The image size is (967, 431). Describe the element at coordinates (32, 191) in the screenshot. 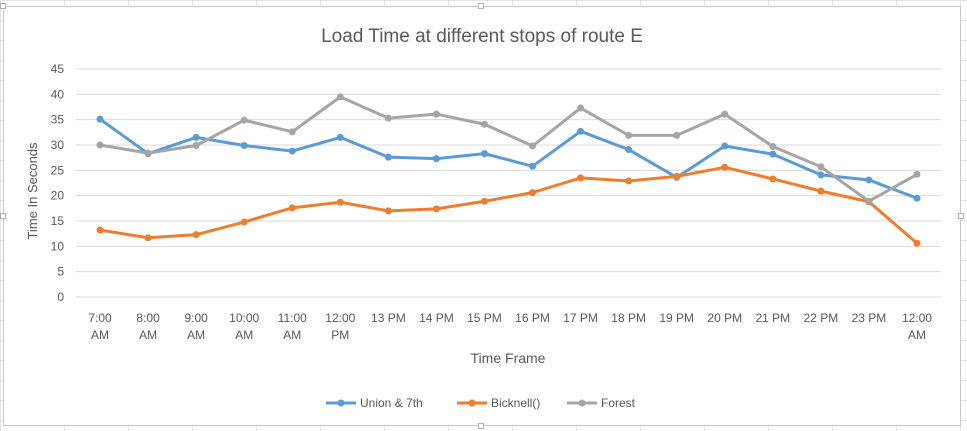

I see `y-axis-title: Time In Seconds` at that location.